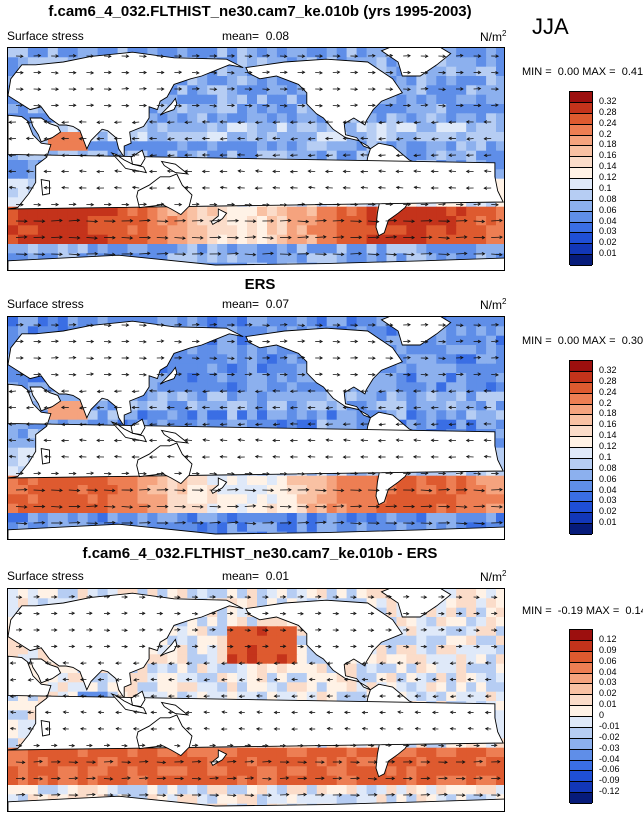  I want to click on coastline-nz, so click(219, 486).